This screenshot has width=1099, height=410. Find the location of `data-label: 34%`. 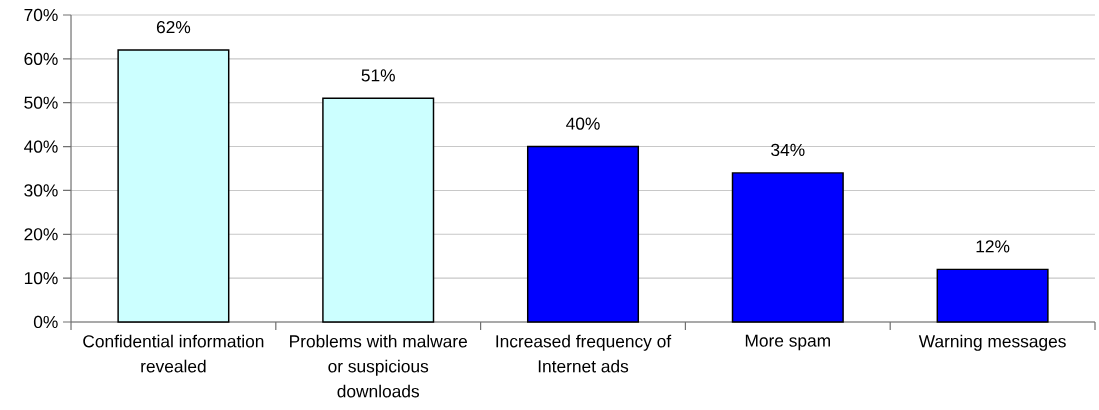

data-label: 34% is located at coordinates (788, 150).